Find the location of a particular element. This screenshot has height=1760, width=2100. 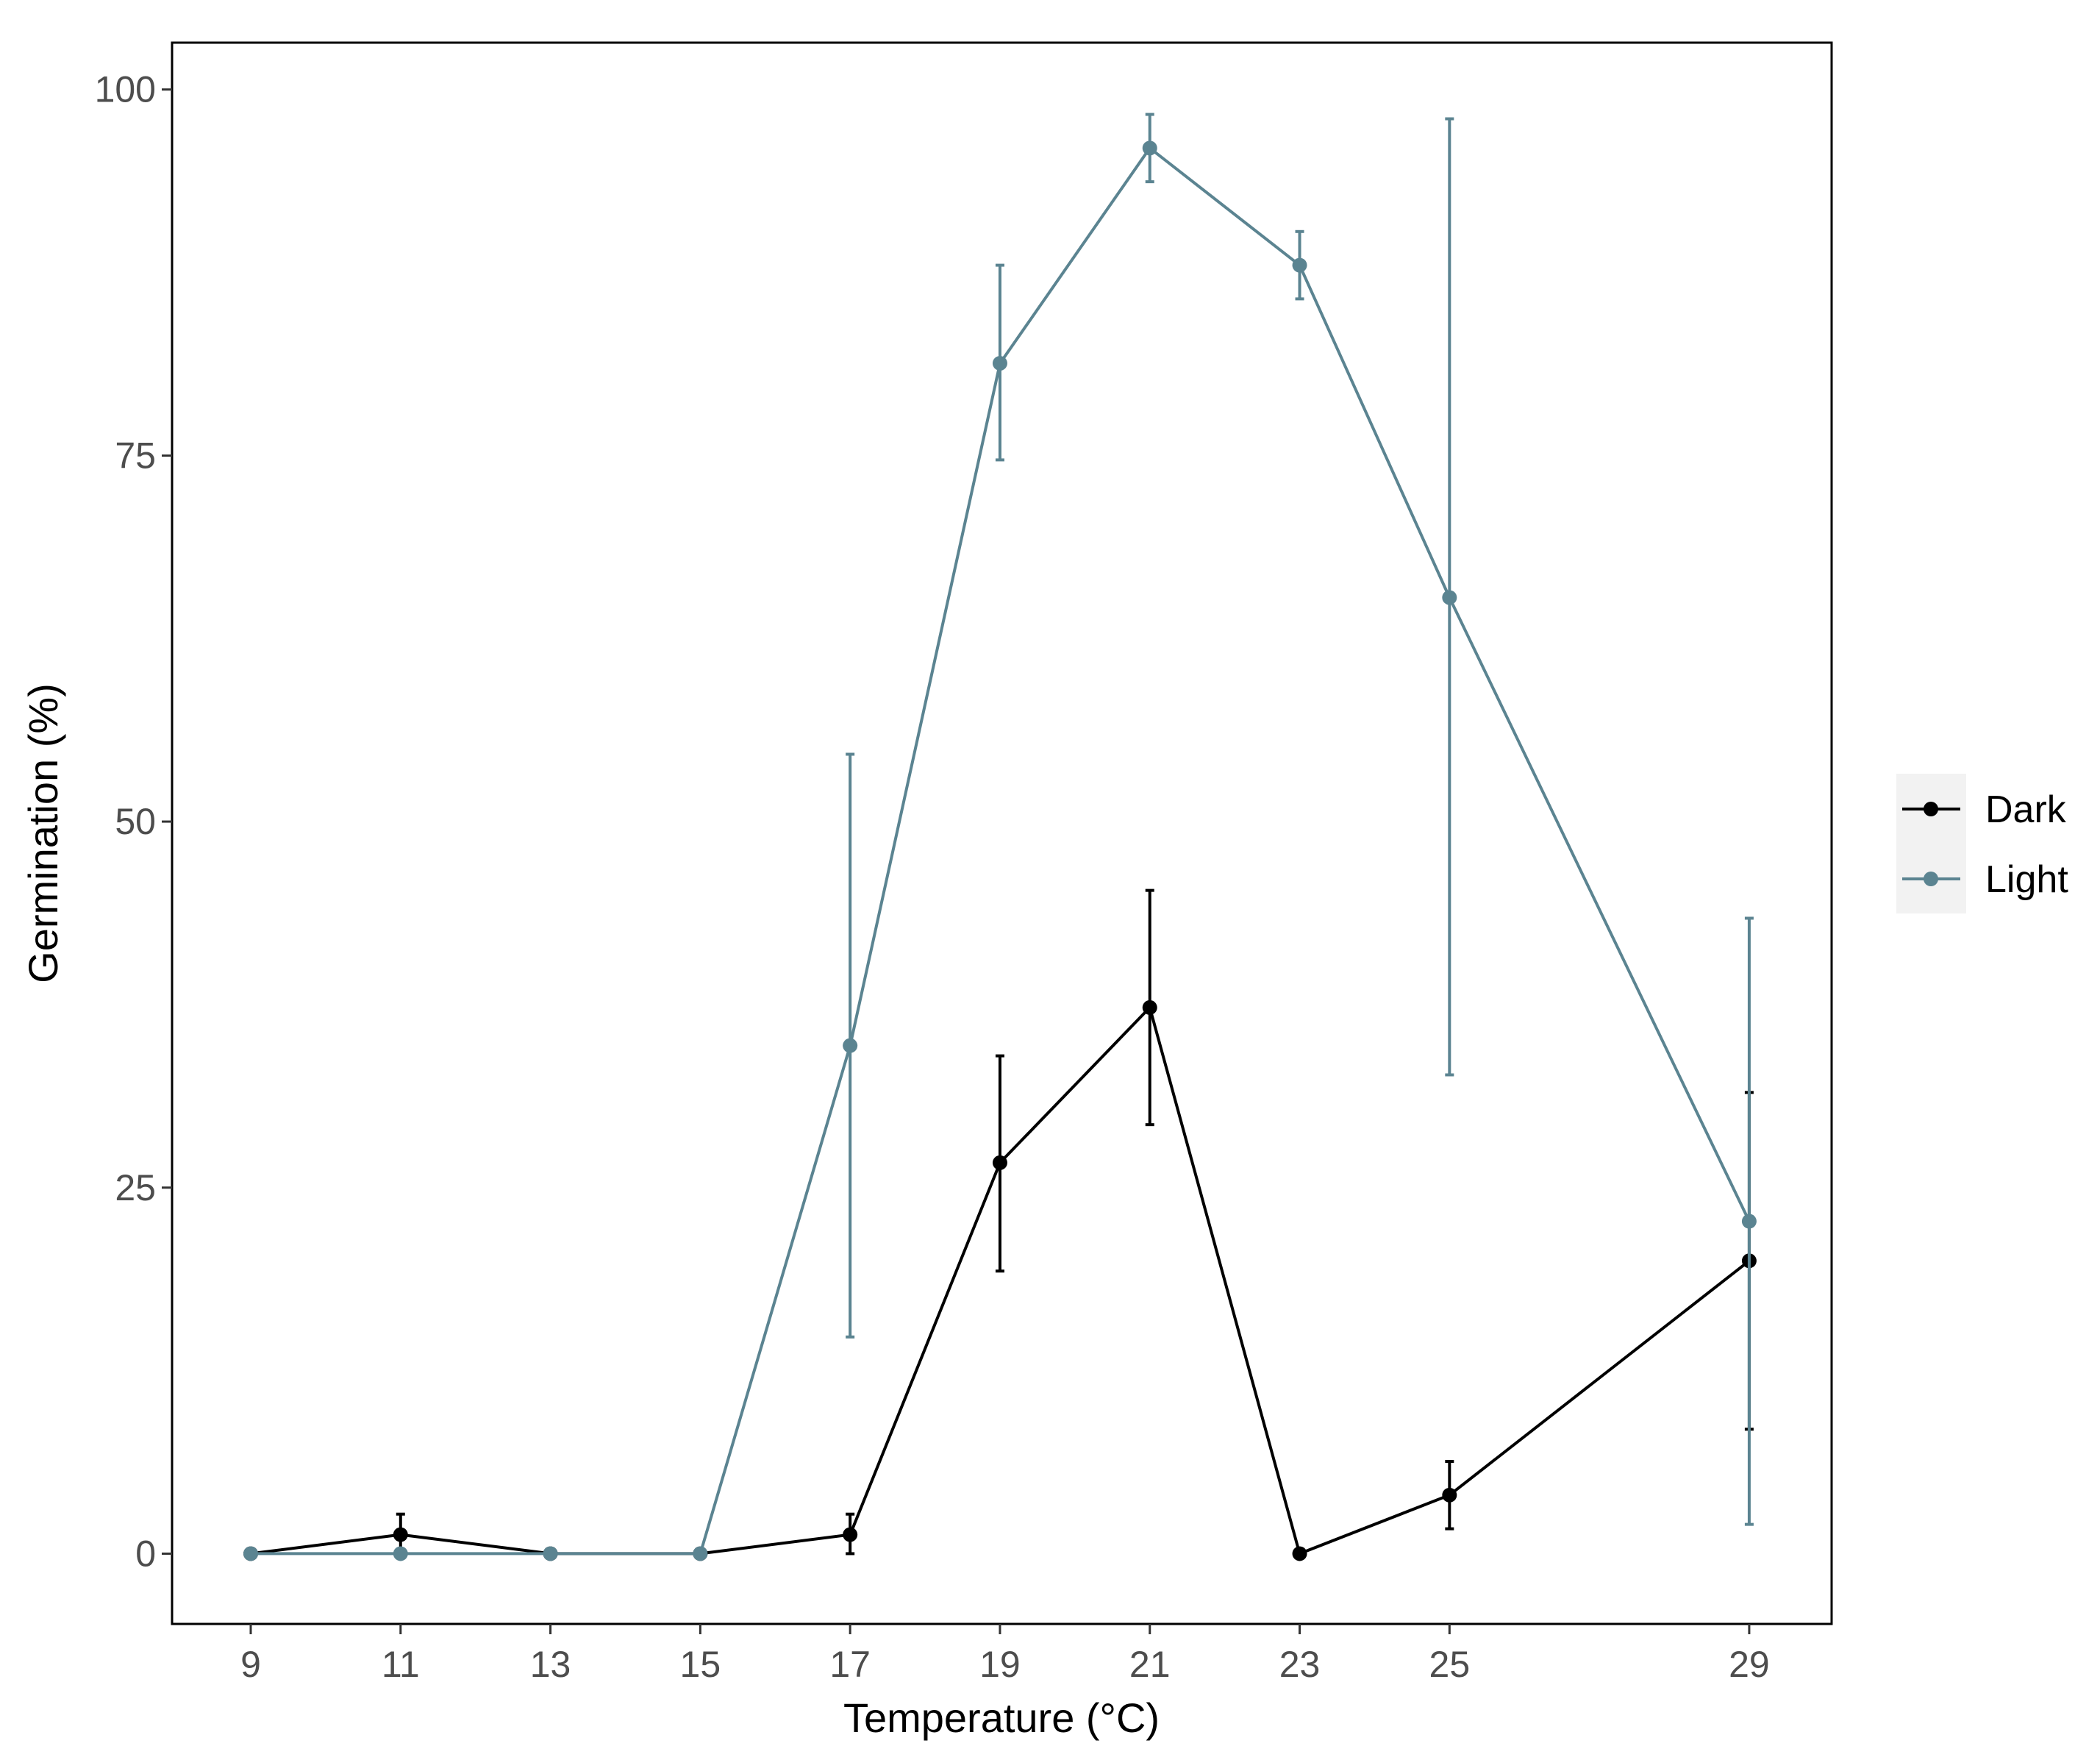

x-tick-label: 25 is located at coordinates (1450, 1664).